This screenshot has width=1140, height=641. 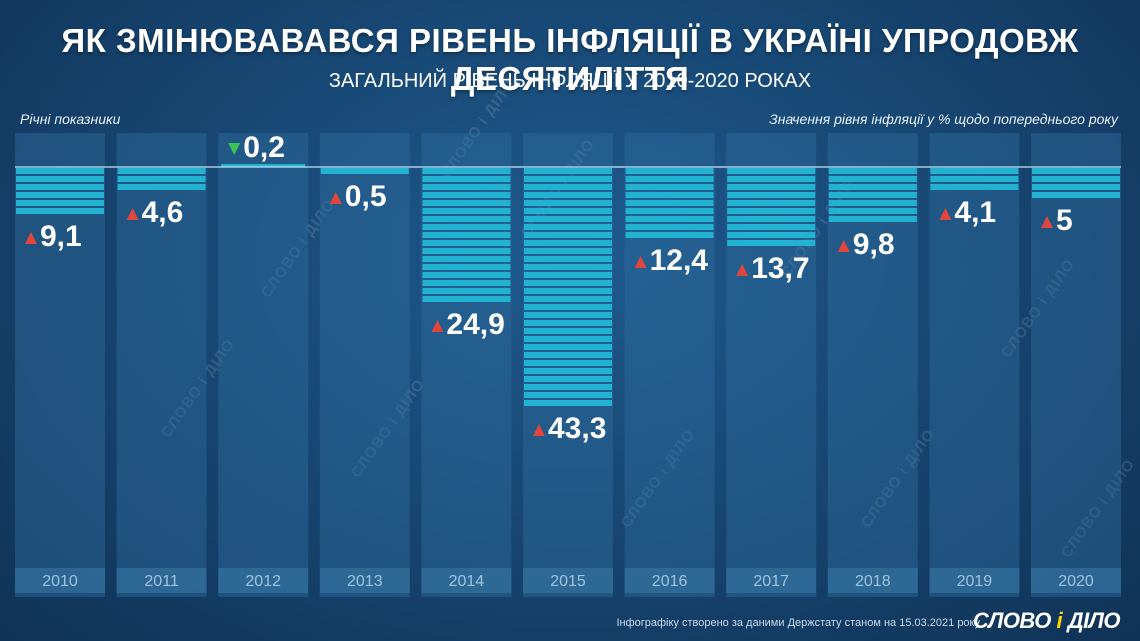 I want to click on x-tick-label: 2019, so click(x=975, y=581).